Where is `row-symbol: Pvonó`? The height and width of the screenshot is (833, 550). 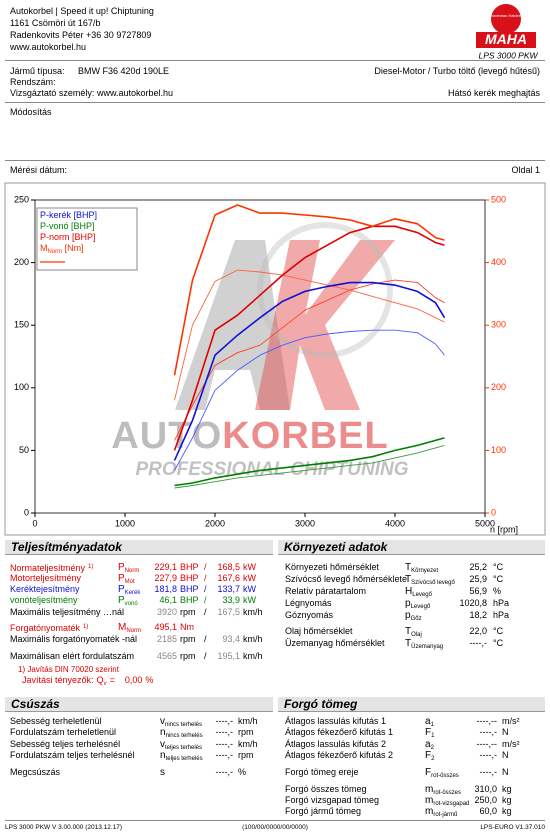
row-symbol: Pvonó is located at coordinates (128, 602).